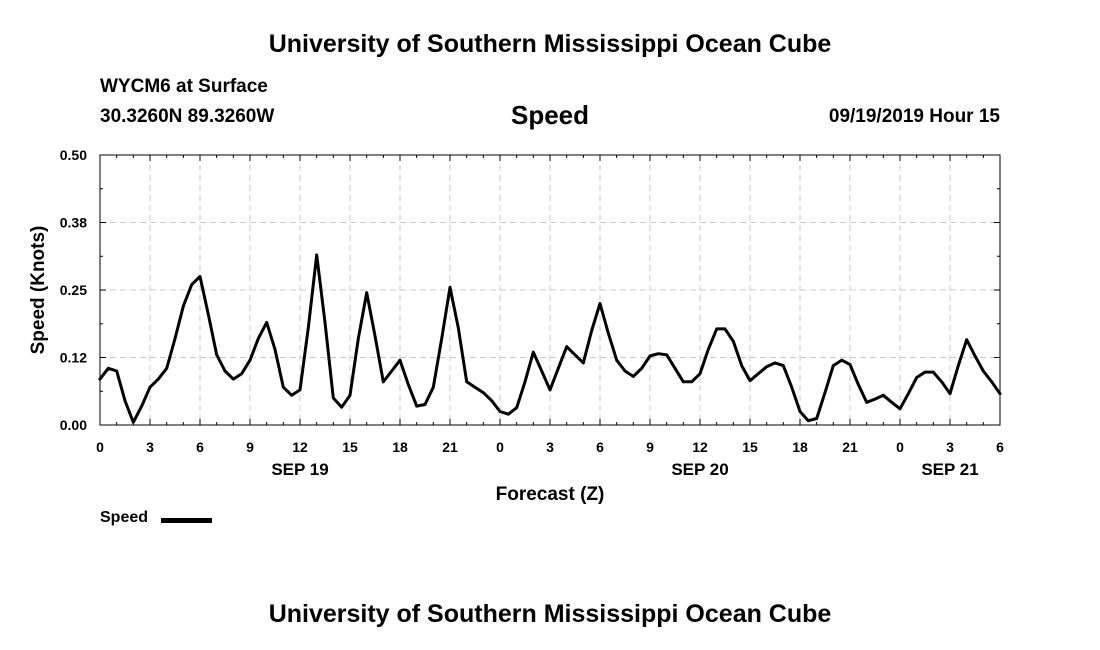 The height and width of the screenshot is (650, 1100). What do you see at coordinates (124, 517) in the screenshot?
I see `legend-label: Speed` at bounding box center [124, 517].